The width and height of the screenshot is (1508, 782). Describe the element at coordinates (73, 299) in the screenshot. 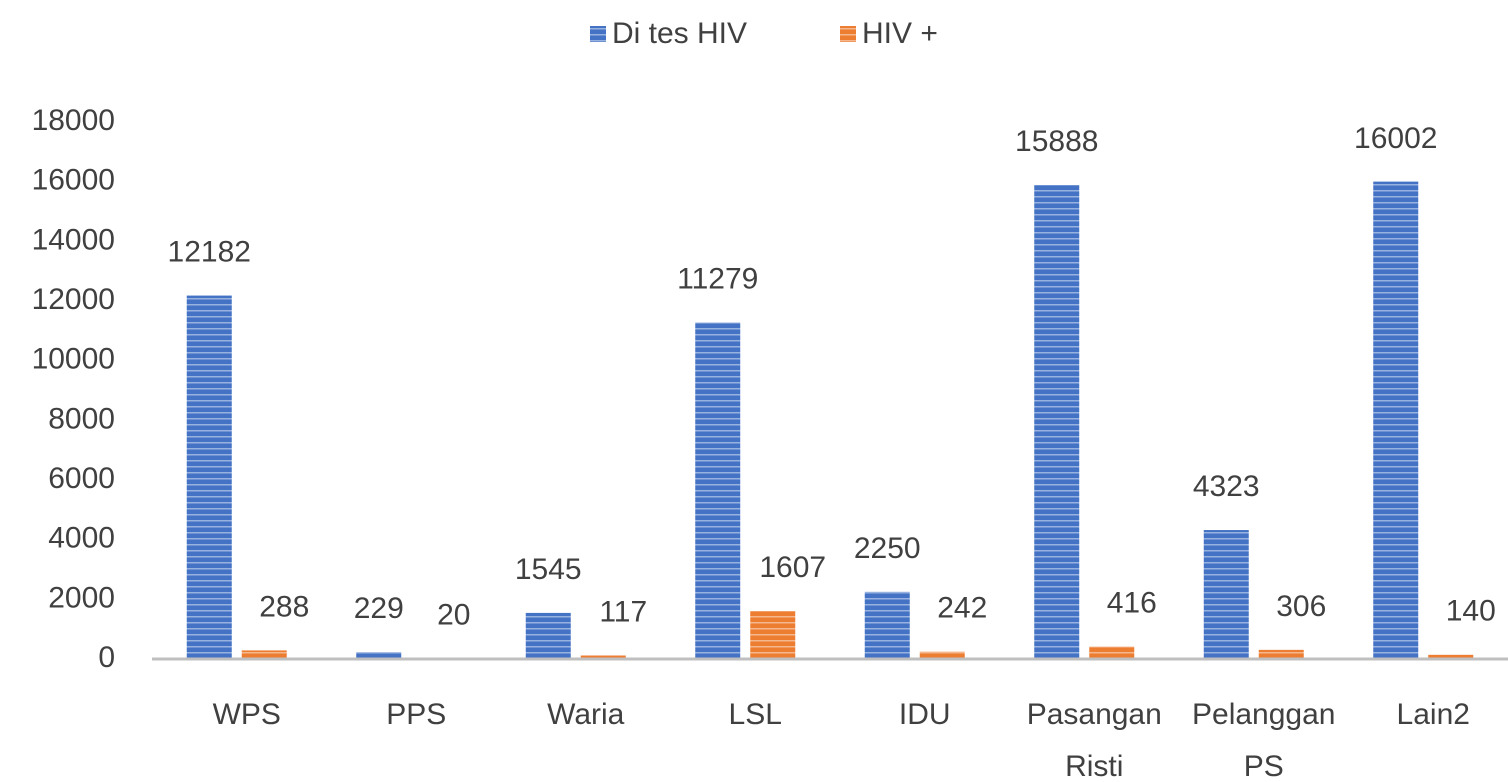

I see `y-tick-label: 12000` at that location.